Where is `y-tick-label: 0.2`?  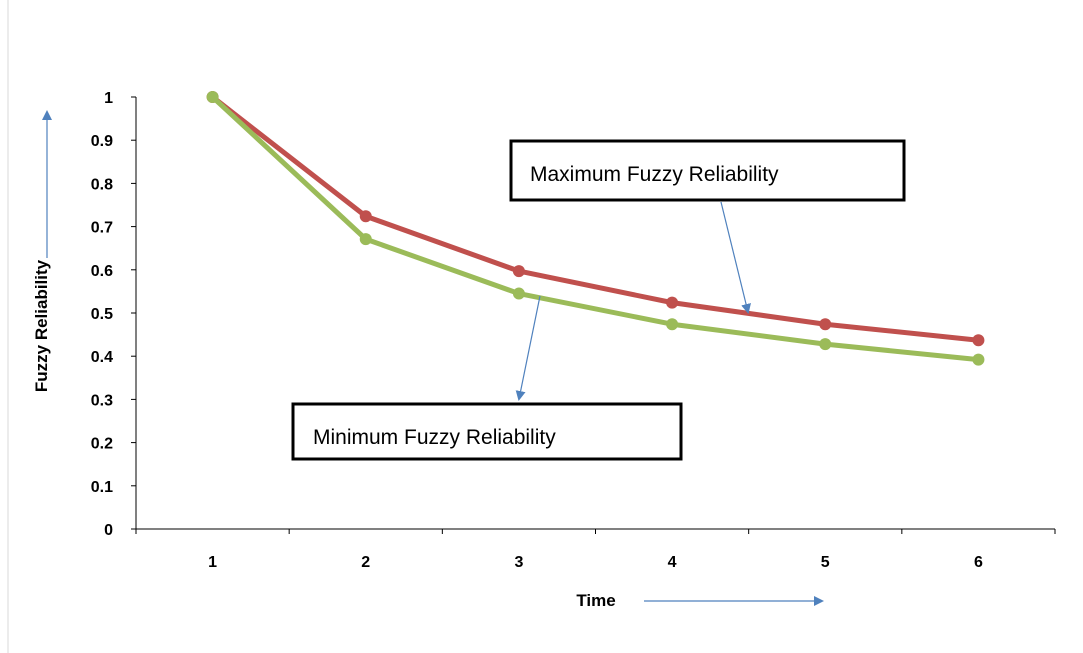
y-tick-label: 0.2 is located at coordinates (102, 444).